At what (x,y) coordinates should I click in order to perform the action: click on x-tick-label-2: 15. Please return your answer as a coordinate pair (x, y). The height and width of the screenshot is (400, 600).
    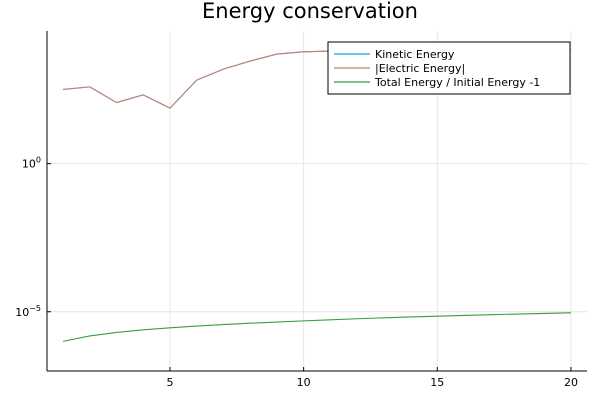
    Looking at the image, I should click on (437, 382).